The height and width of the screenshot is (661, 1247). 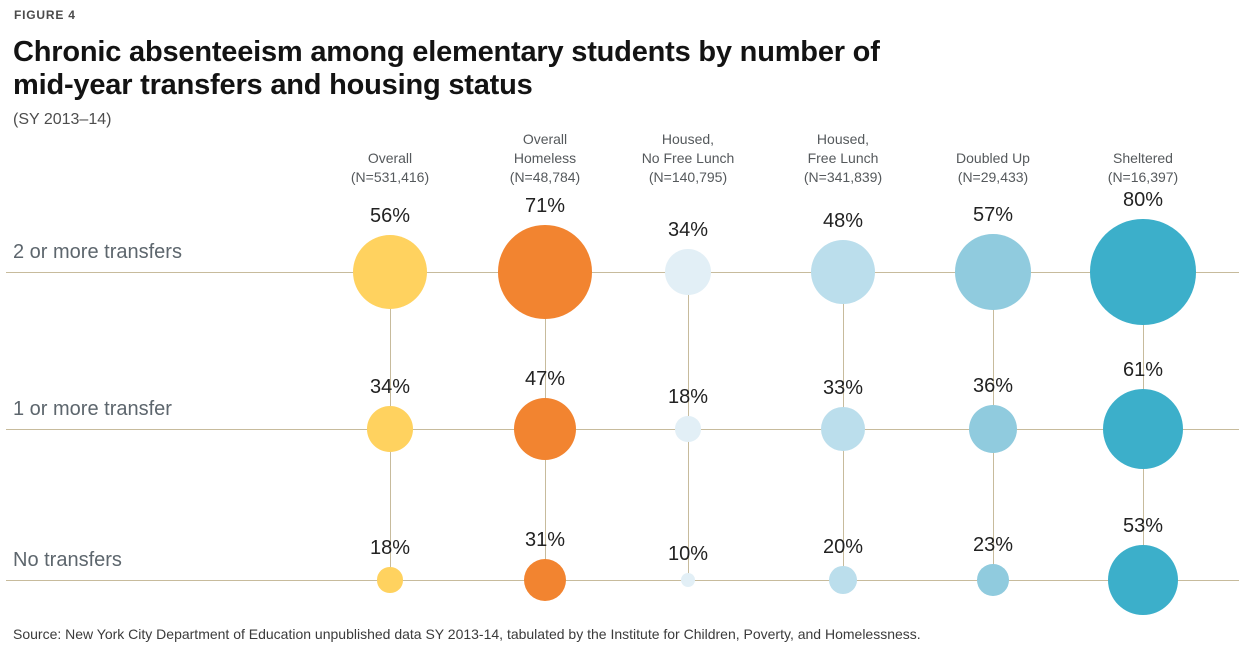 What do you see at coordinates (993, 545) in the screenshot?
I see `value-label: 23%` at bounding box center [993, 545].